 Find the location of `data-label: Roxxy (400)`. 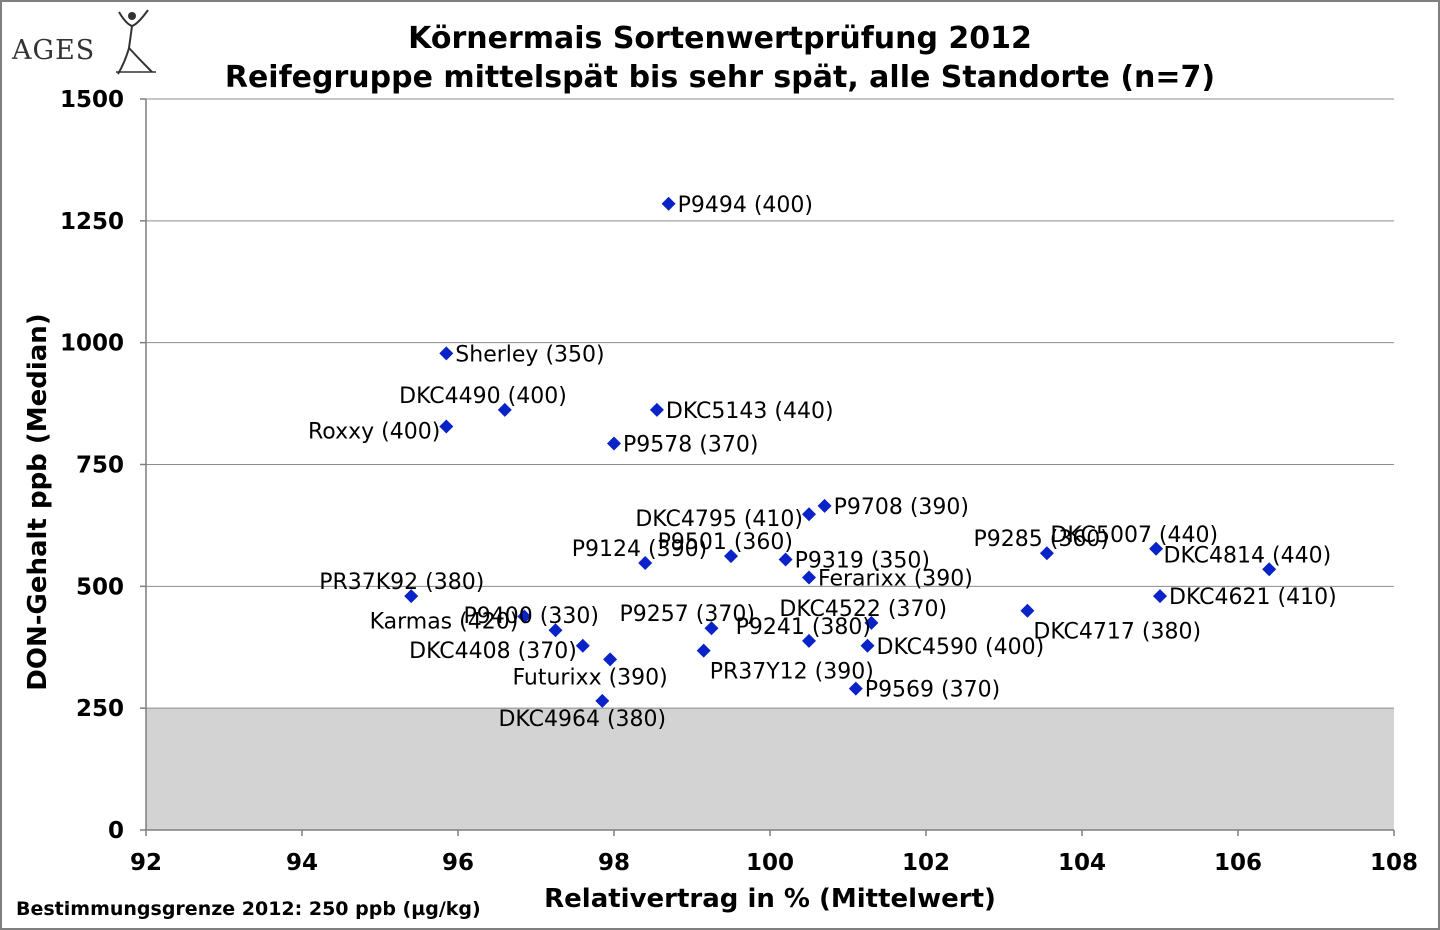

data-label: Roxxy (400) is located at coordinates (374, 431).